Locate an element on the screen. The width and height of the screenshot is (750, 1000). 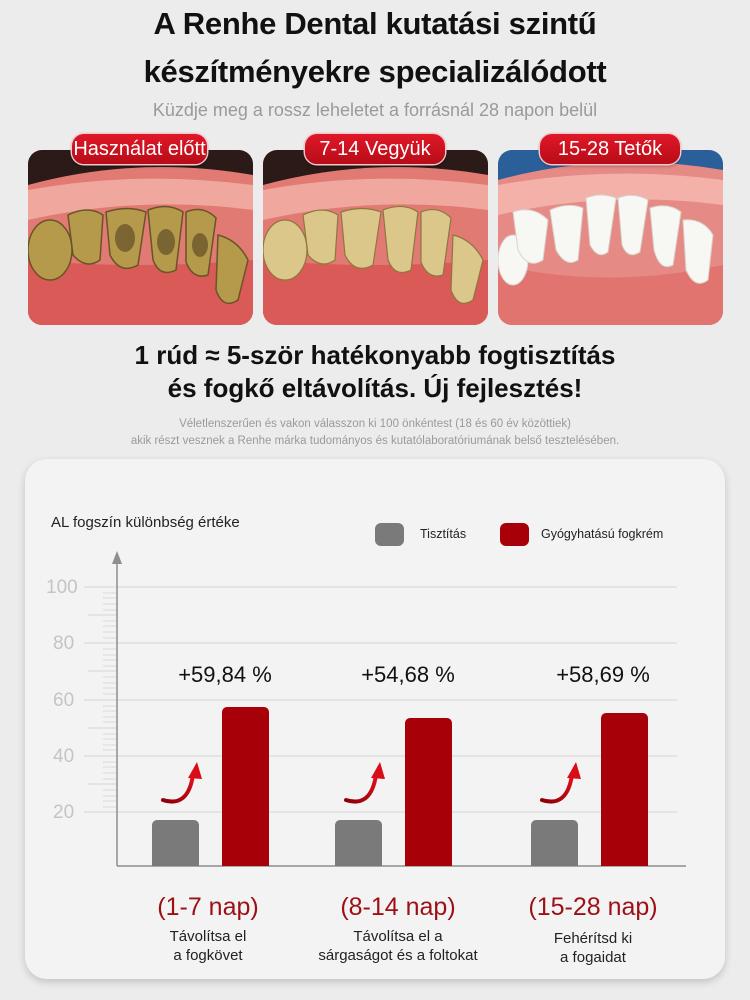
teeth-after-image is located at coordinates (610, 237).